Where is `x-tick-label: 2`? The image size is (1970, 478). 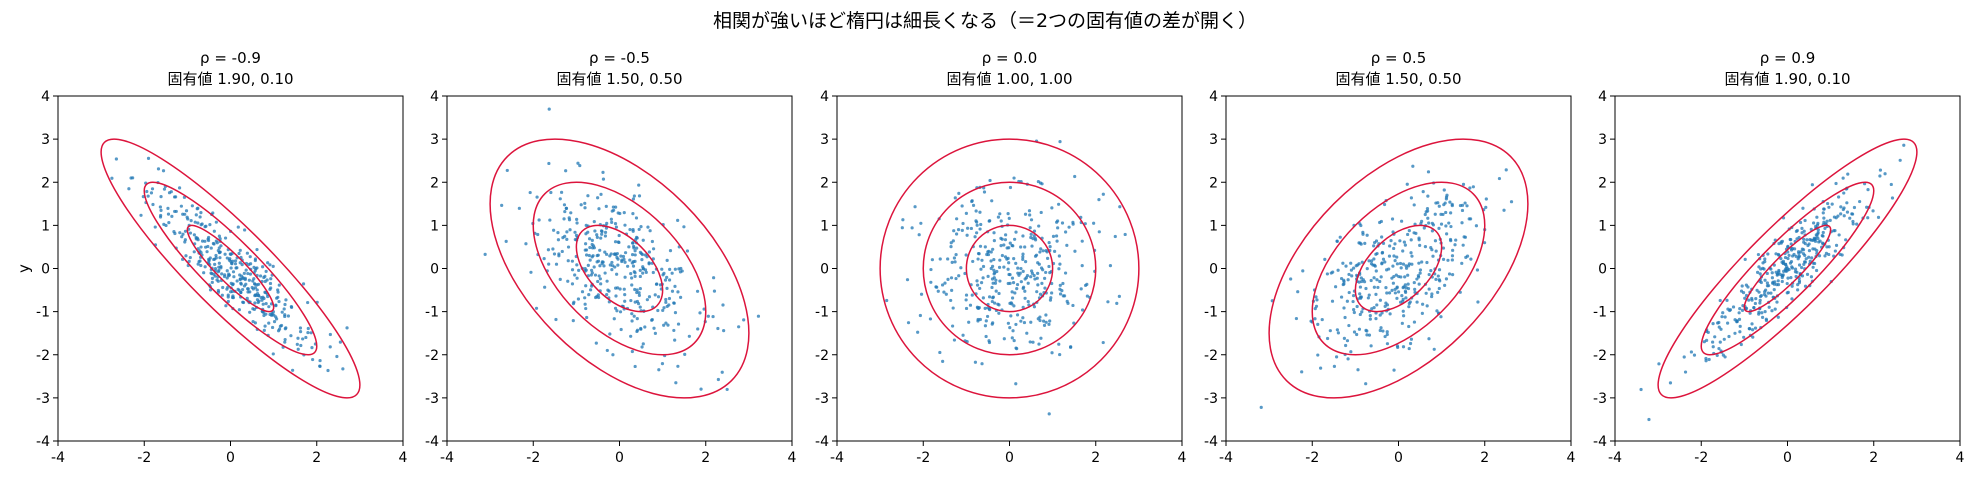
x-tick-label: 2 is located at coordinates (316, 458).